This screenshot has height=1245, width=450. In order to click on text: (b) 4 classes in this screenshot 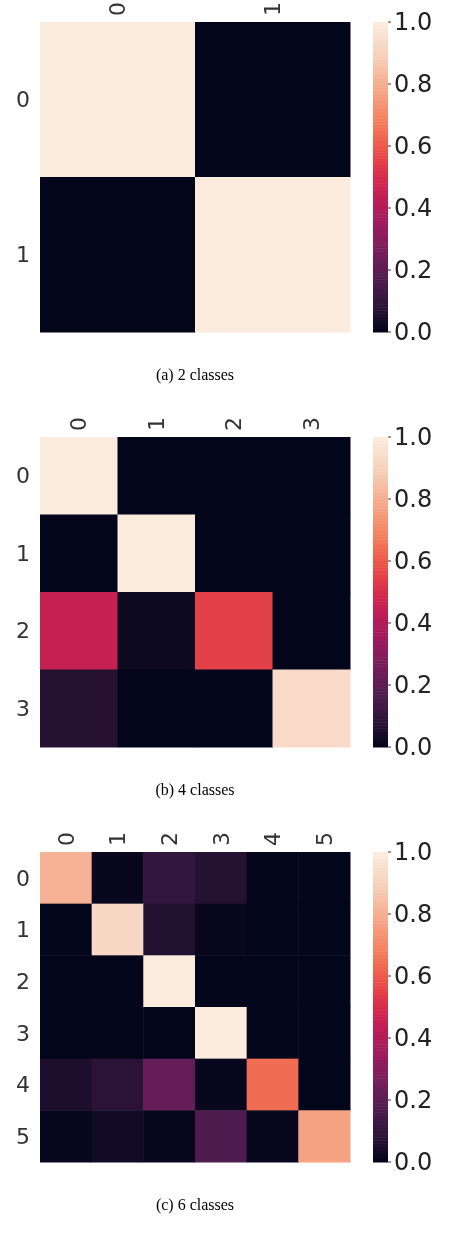, I will do `click(195, 790)`.